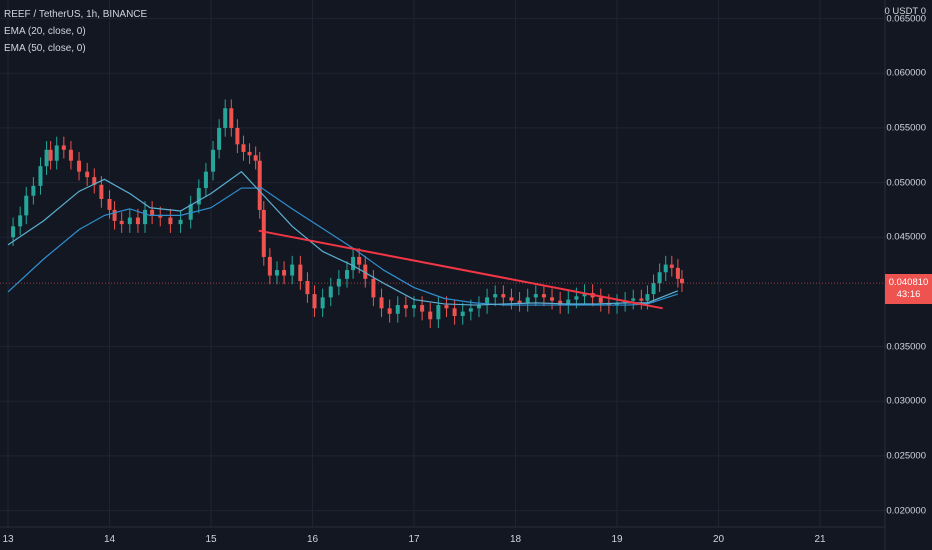  What do you see at coordinates (906, 73) in the screenshot?
I see `price-tick: 0.060000` at bounding box center [906, 73].